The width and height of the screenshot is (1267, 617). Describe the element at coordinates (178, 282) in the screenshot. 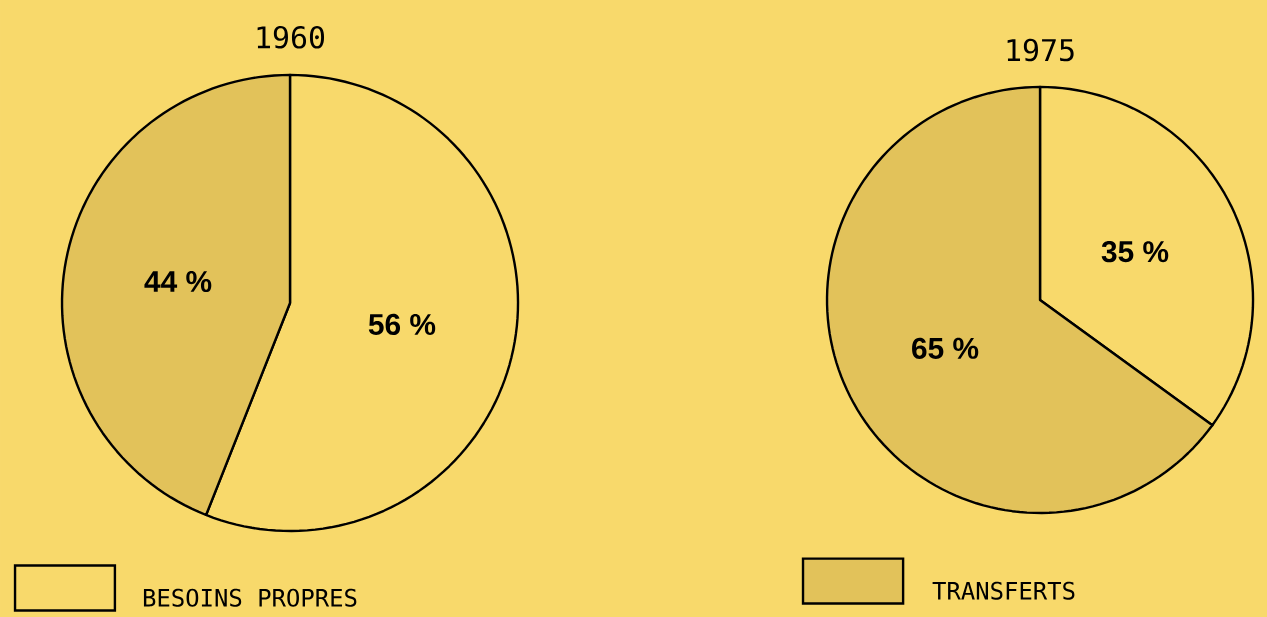

I see `data-label: 44 %` at that location.